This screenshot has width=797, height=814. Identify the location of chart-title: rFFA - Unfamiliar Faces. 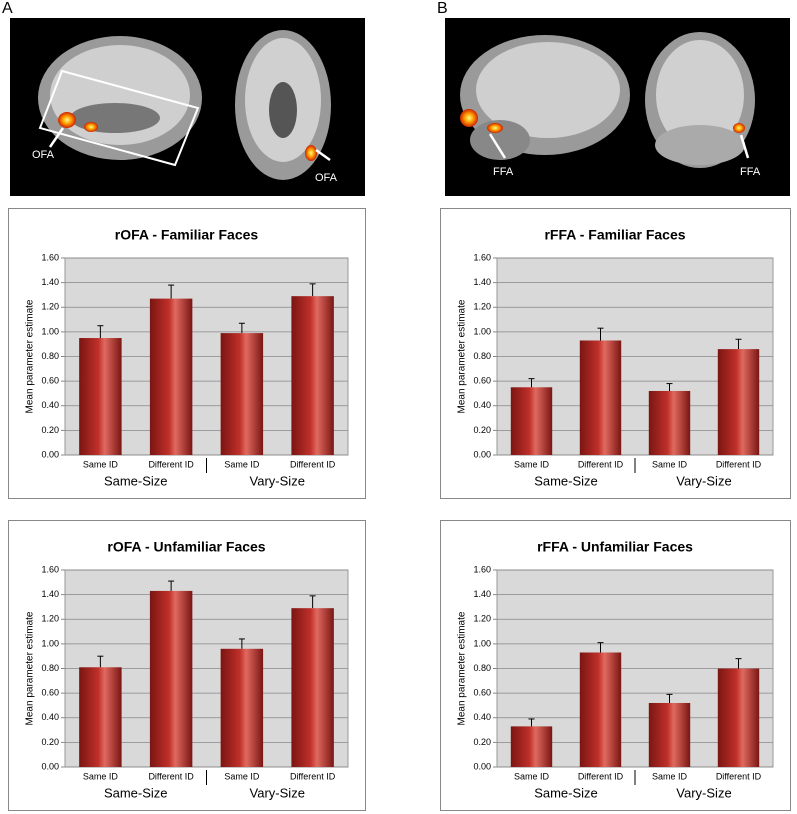
(615, 547).